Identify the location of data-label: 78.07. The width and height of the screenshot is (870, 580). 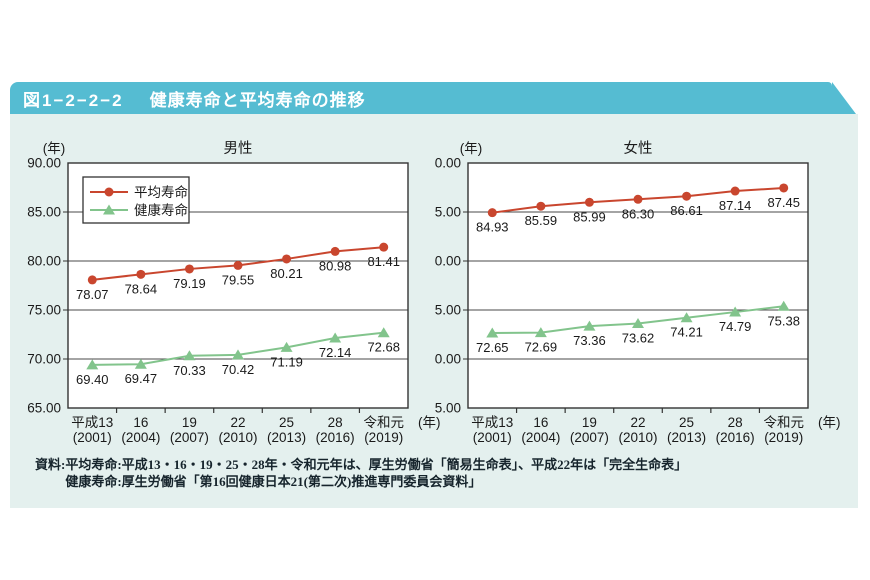
(92, 294).